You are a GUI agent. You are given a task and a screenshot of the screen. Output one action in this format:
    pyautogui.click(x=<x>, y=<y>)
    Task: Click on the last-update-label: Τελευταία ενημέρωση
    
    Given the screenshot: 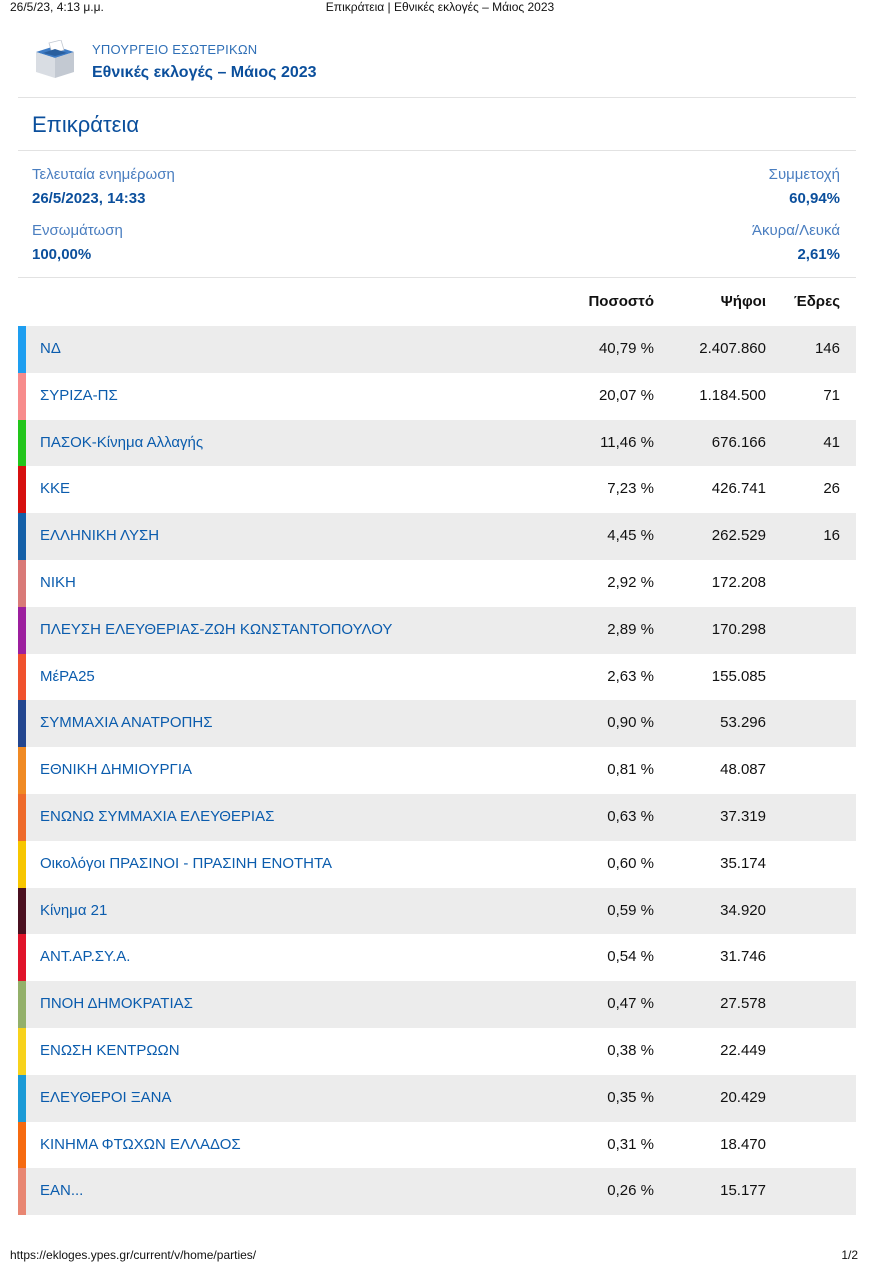 What is the action you would take?
    pyautogui.click(x=103, y=174)
    